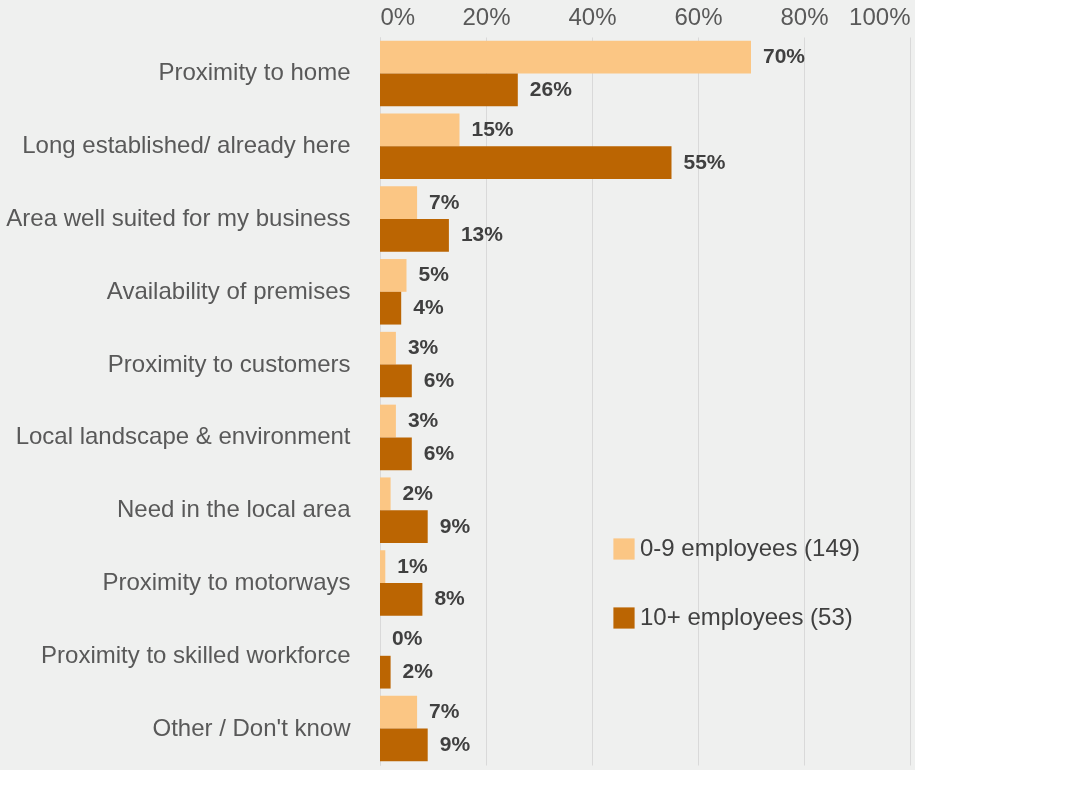 The height and width of the screenshot is (793, 1084). Describe the element at coordinates (746, 616) in the screenshot. I see `legend-label: 10+ employees (53)` at that location.